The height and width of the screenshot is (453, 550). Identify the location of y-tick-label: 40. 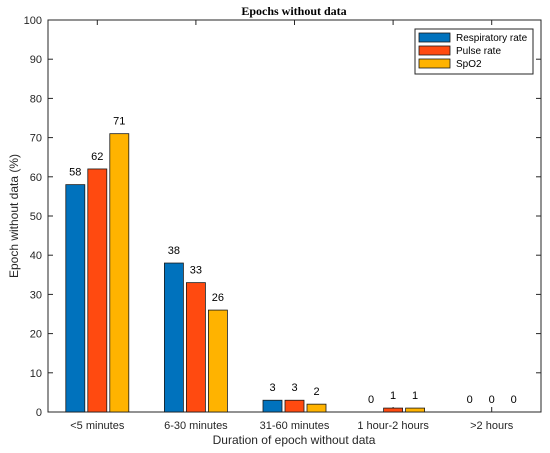
(36, 256).